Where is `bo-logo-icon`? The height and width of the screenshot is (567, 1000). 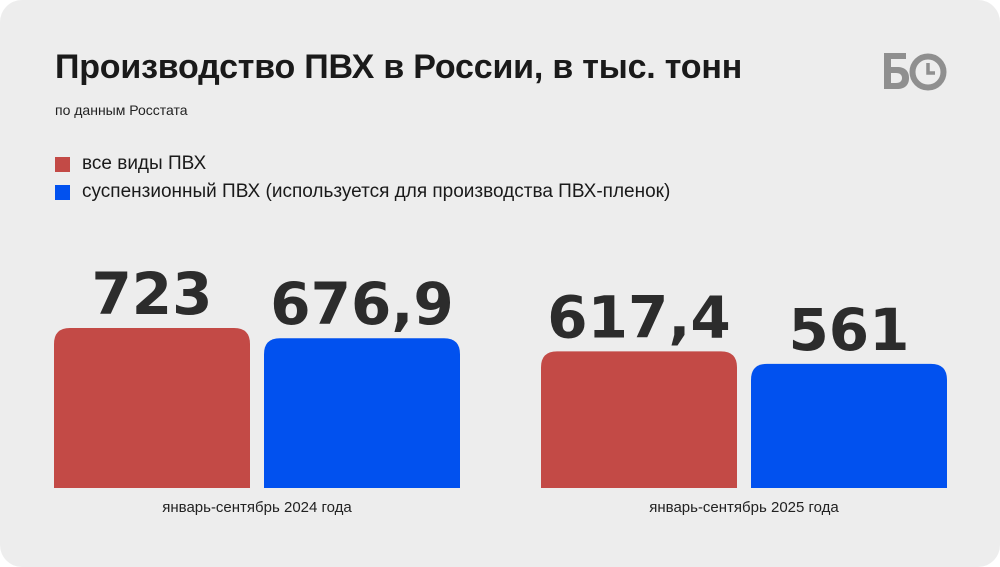
bo-logo-icon is located at coordinates (915, 72).